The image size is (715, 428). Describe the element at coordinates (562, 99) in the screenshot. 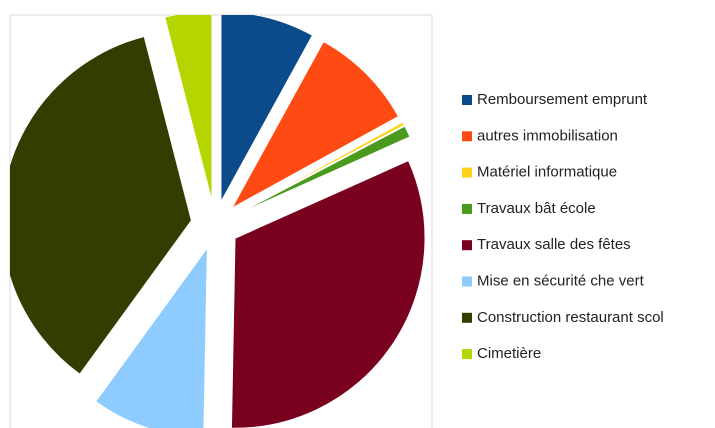

I see `legend-label: Remboursement emprunt` at that location.